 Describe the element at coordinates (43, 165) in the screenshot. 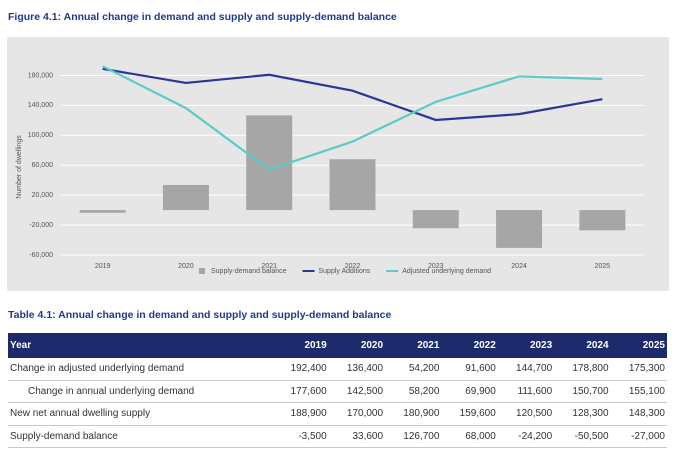

I see `y-tick-label: 60,000` at that location.